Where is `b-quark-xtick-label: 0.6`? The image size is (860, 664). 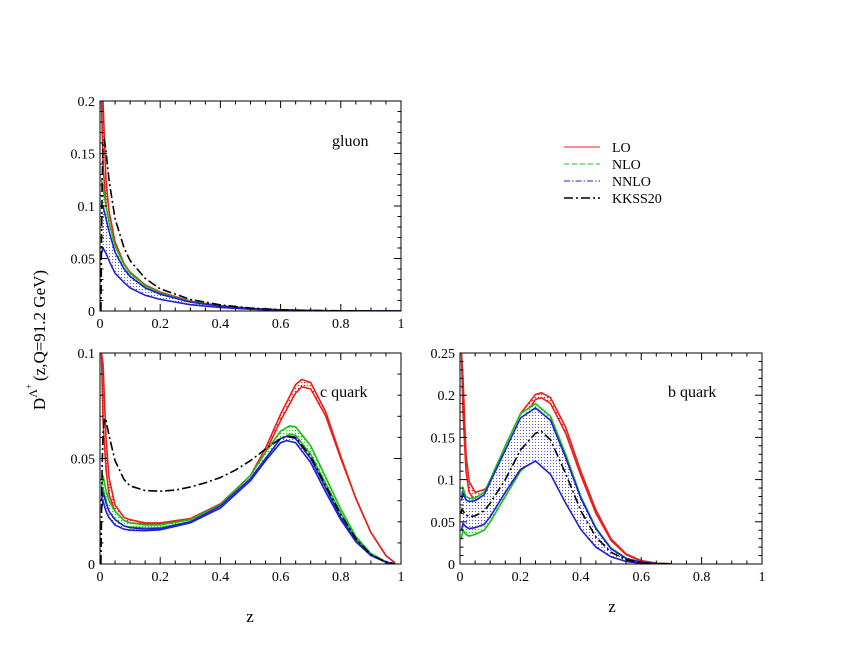 b-quark-xtick-label: 0.6 is located at coordinates (641, 577).